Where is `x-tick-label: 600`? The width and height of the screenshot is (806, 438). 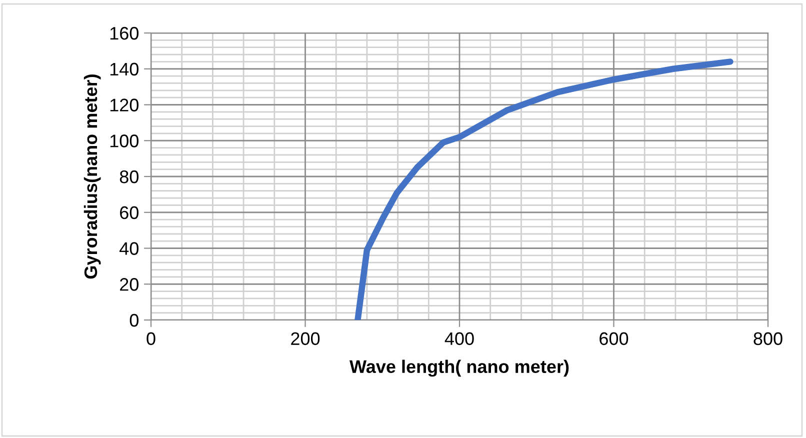 x-tick-label: 600 is located at coordinates (614, 339).